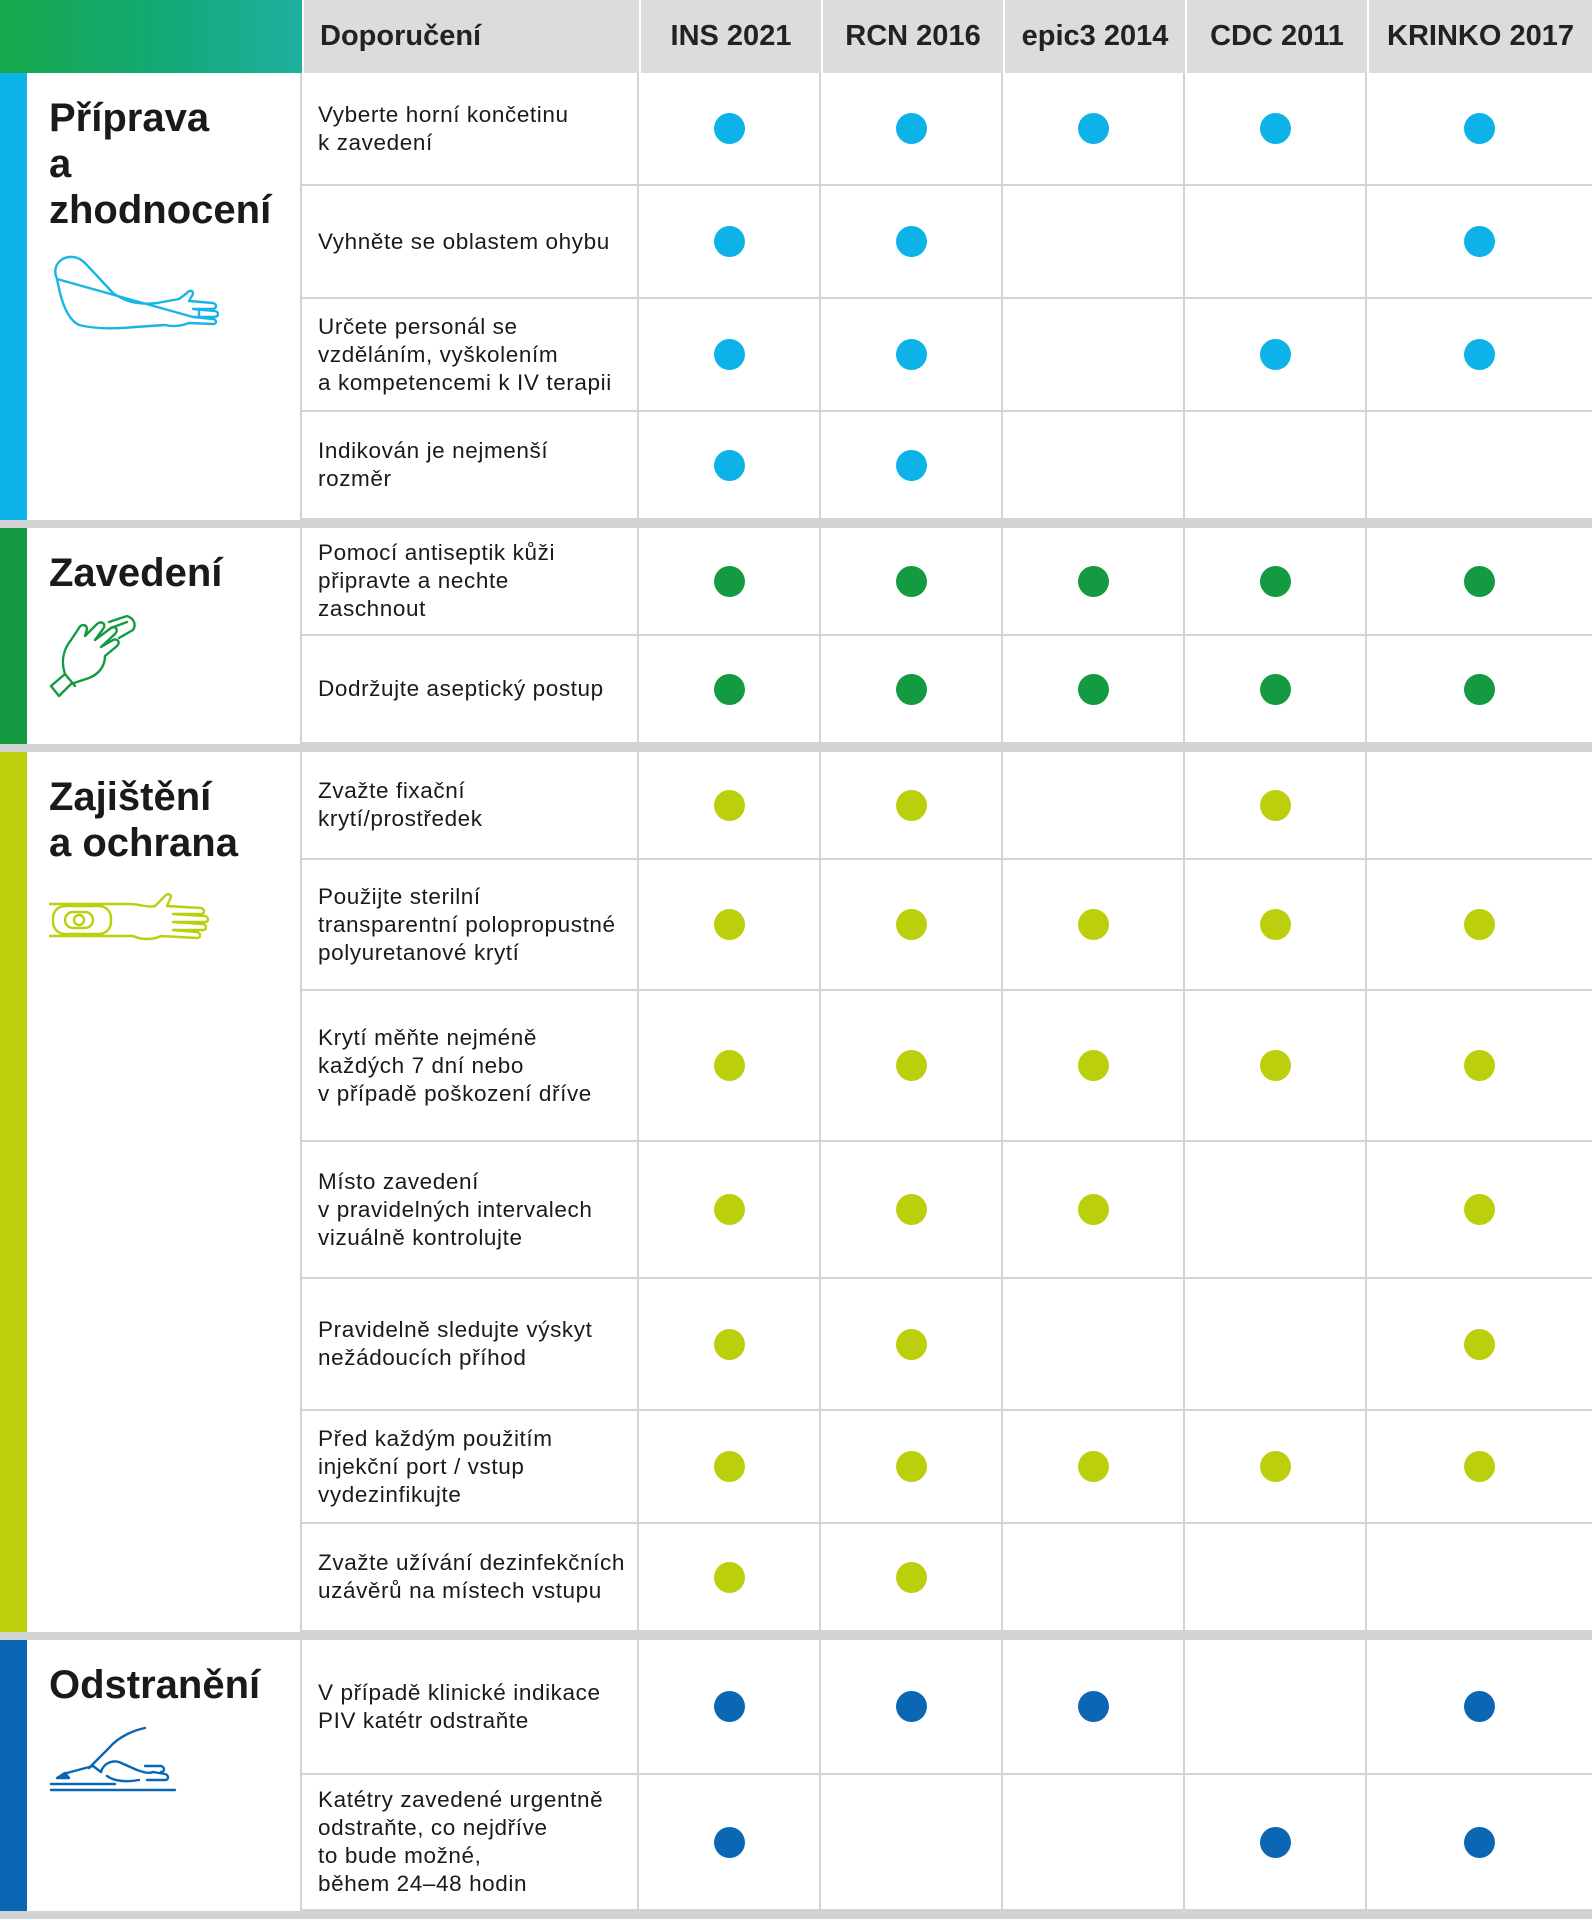 This screenshot has height=1920, width=1592. What do you see at coordinates (174, 293) in the screenshot?
I see `arm-icon` at bounding box center [174, 293].